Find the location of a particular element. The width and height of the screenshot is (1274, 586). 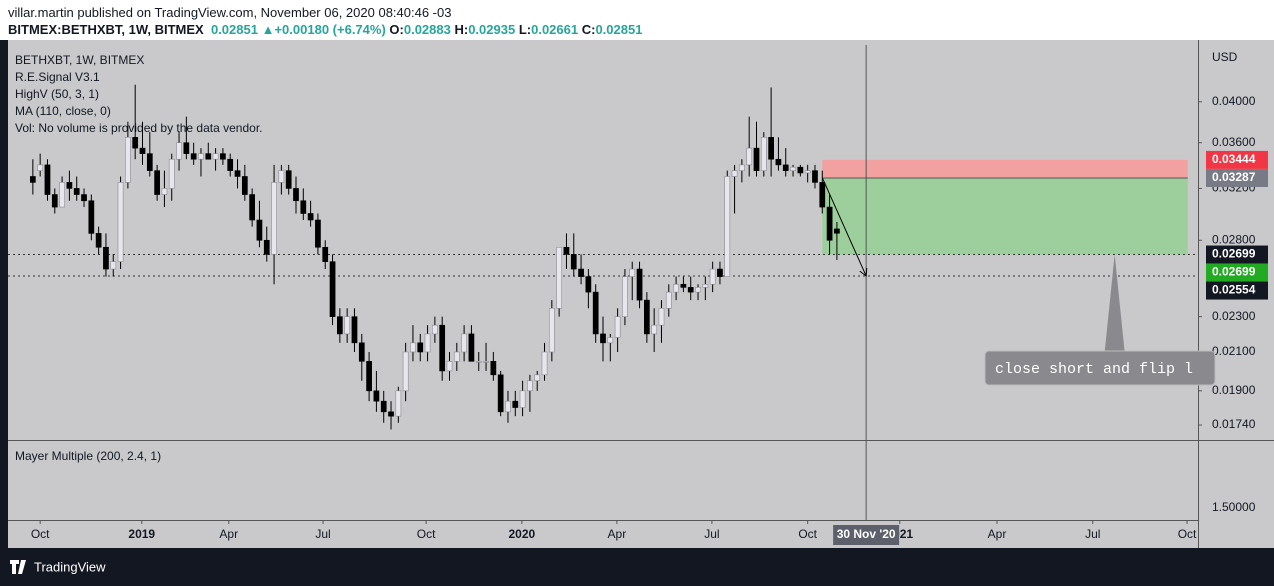

crosshair-label: 30 Nov '20 is located at coordinates (866, 534).